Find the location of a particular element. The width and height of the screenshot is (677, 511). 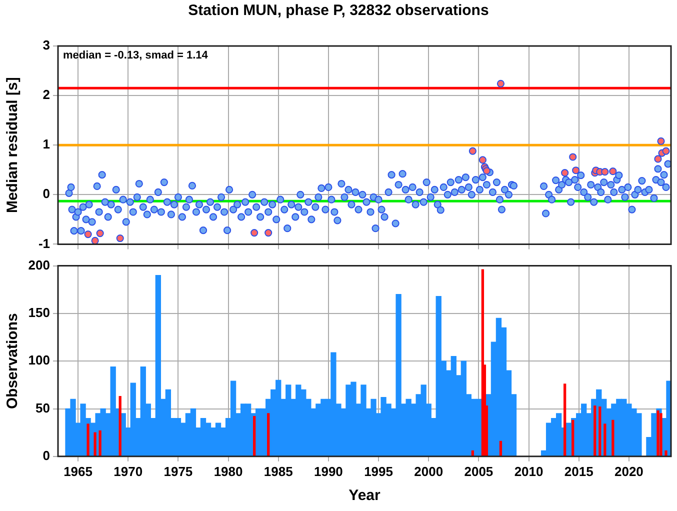

y-tick-label: 200 is located at coordinates (39, 264).